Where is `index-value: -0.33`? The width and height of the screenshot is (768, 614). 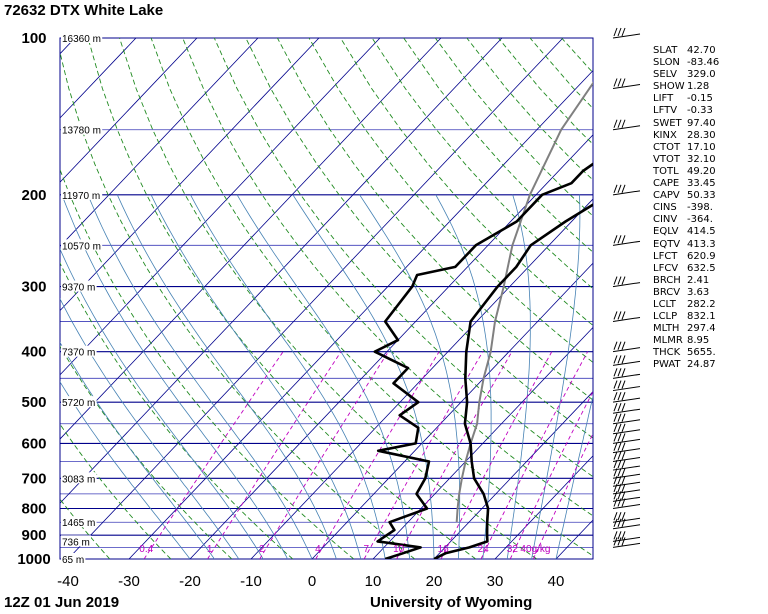 index-value: -0.33 is located at coordinates (700, 111).